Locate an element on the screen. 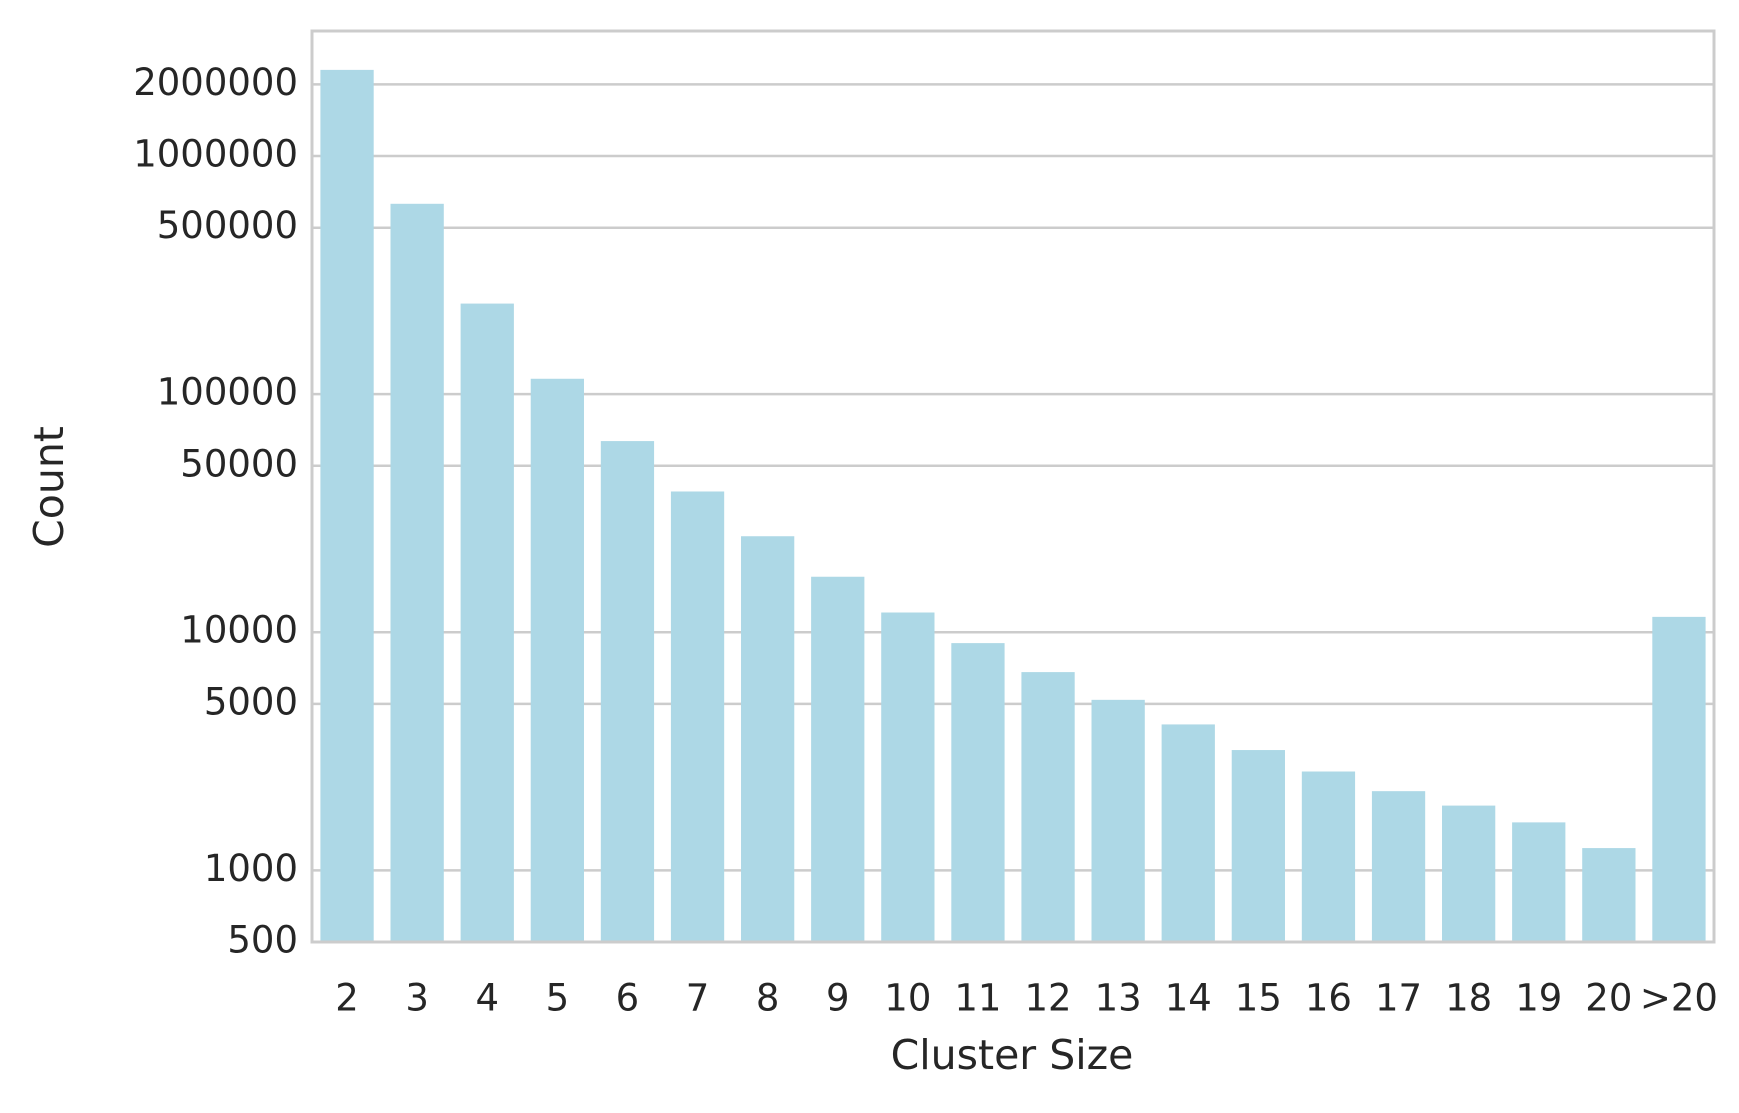 Image resolution: width=1739 pixels, height=1113 pixels. y-tick-label: 2000000 is located at coordinates (215, 82).